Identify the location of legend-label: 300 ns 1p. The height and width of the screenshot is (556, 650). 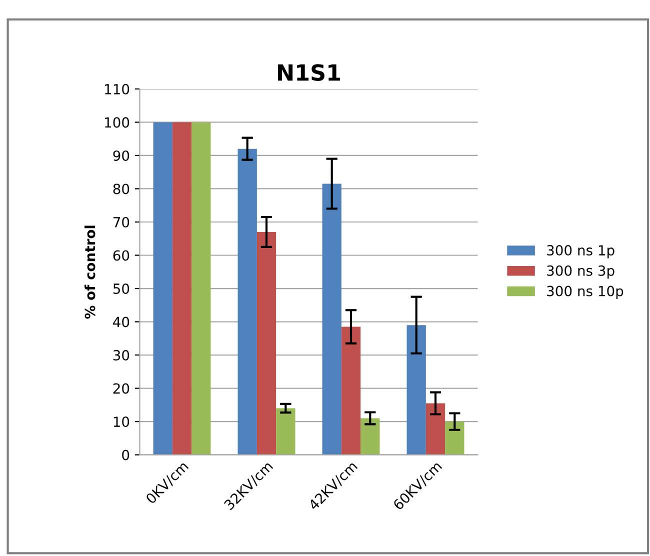
(580, 251).